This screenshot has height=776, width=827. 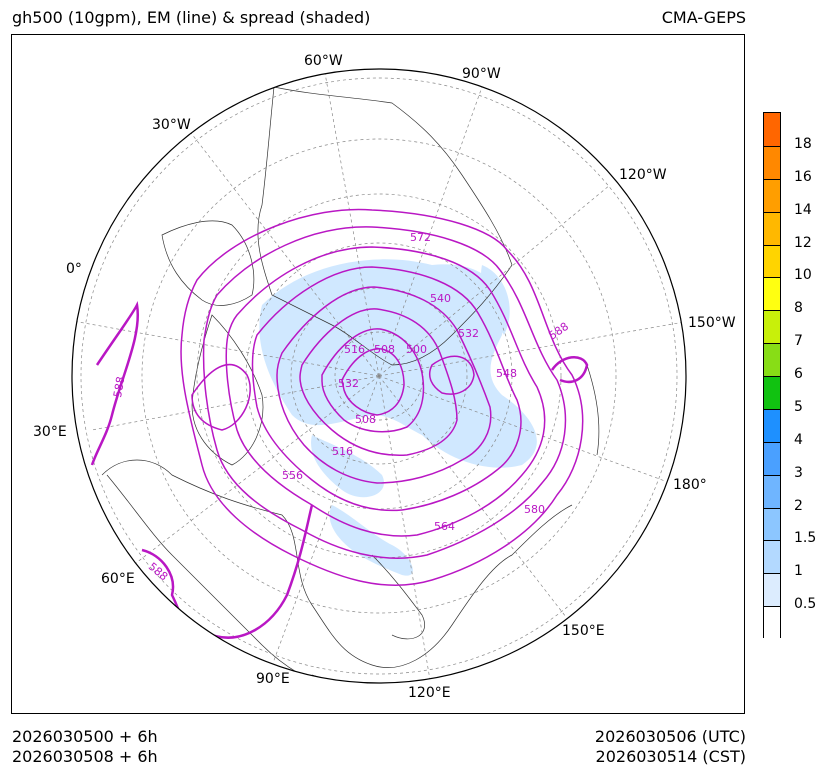 What do you see at coordinates (798, 439) in the screenshot?
I see `colorbar-label: 4` at bounding box center [798, 439].